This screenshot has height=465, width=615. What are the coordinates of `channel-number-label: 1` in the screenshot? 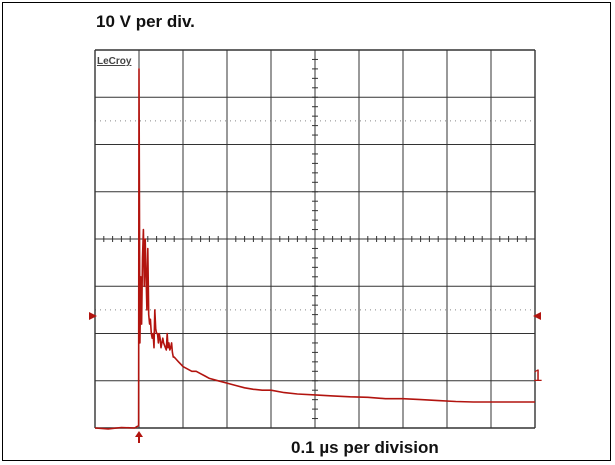 It's located at (537, 375).